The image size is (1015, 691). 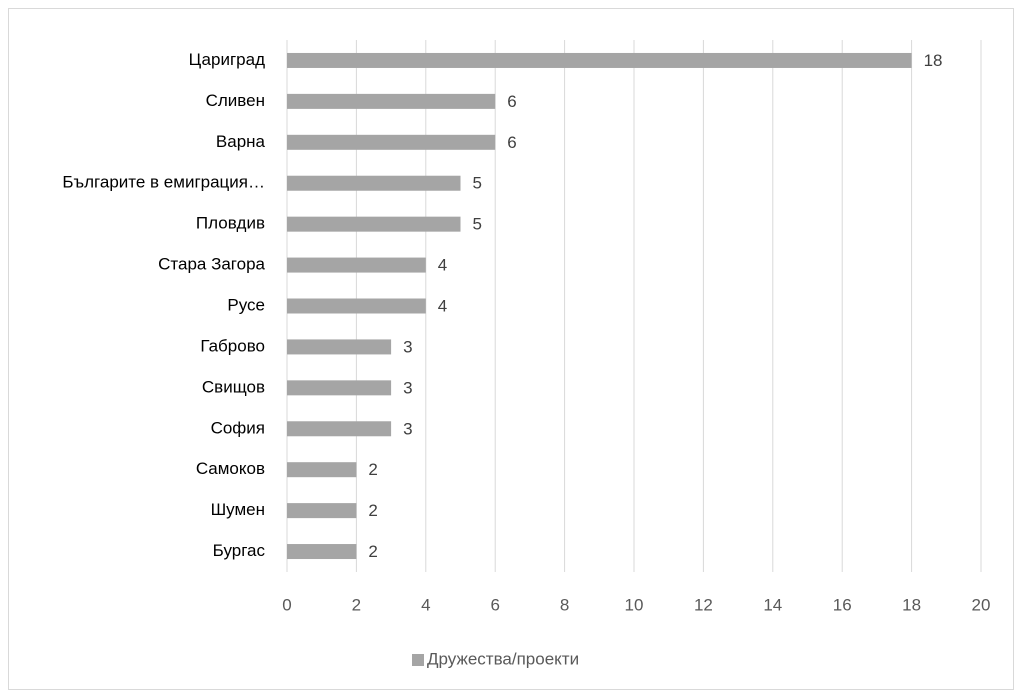 What do you see at coordinates (238, 427) in the screenshot?
I see `y-tick-label: София` at bounding box center [238, 427].